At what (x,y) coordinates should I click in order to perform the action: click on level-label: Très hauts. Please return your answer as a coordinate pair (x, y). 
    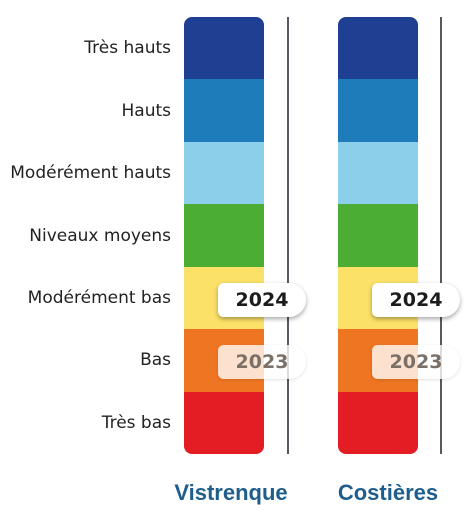
    Looking at the image, I should click on (127, 48).